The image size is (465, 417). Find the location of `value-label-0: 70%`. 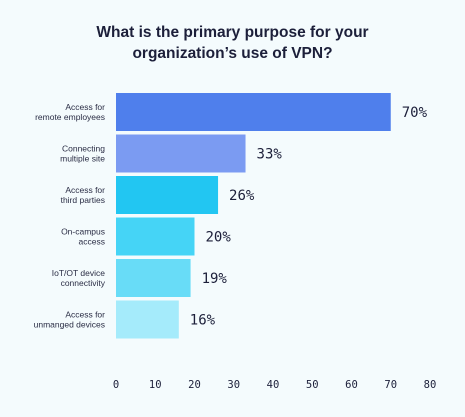

value-label-0: 70% is located at coordinates (415, 113).